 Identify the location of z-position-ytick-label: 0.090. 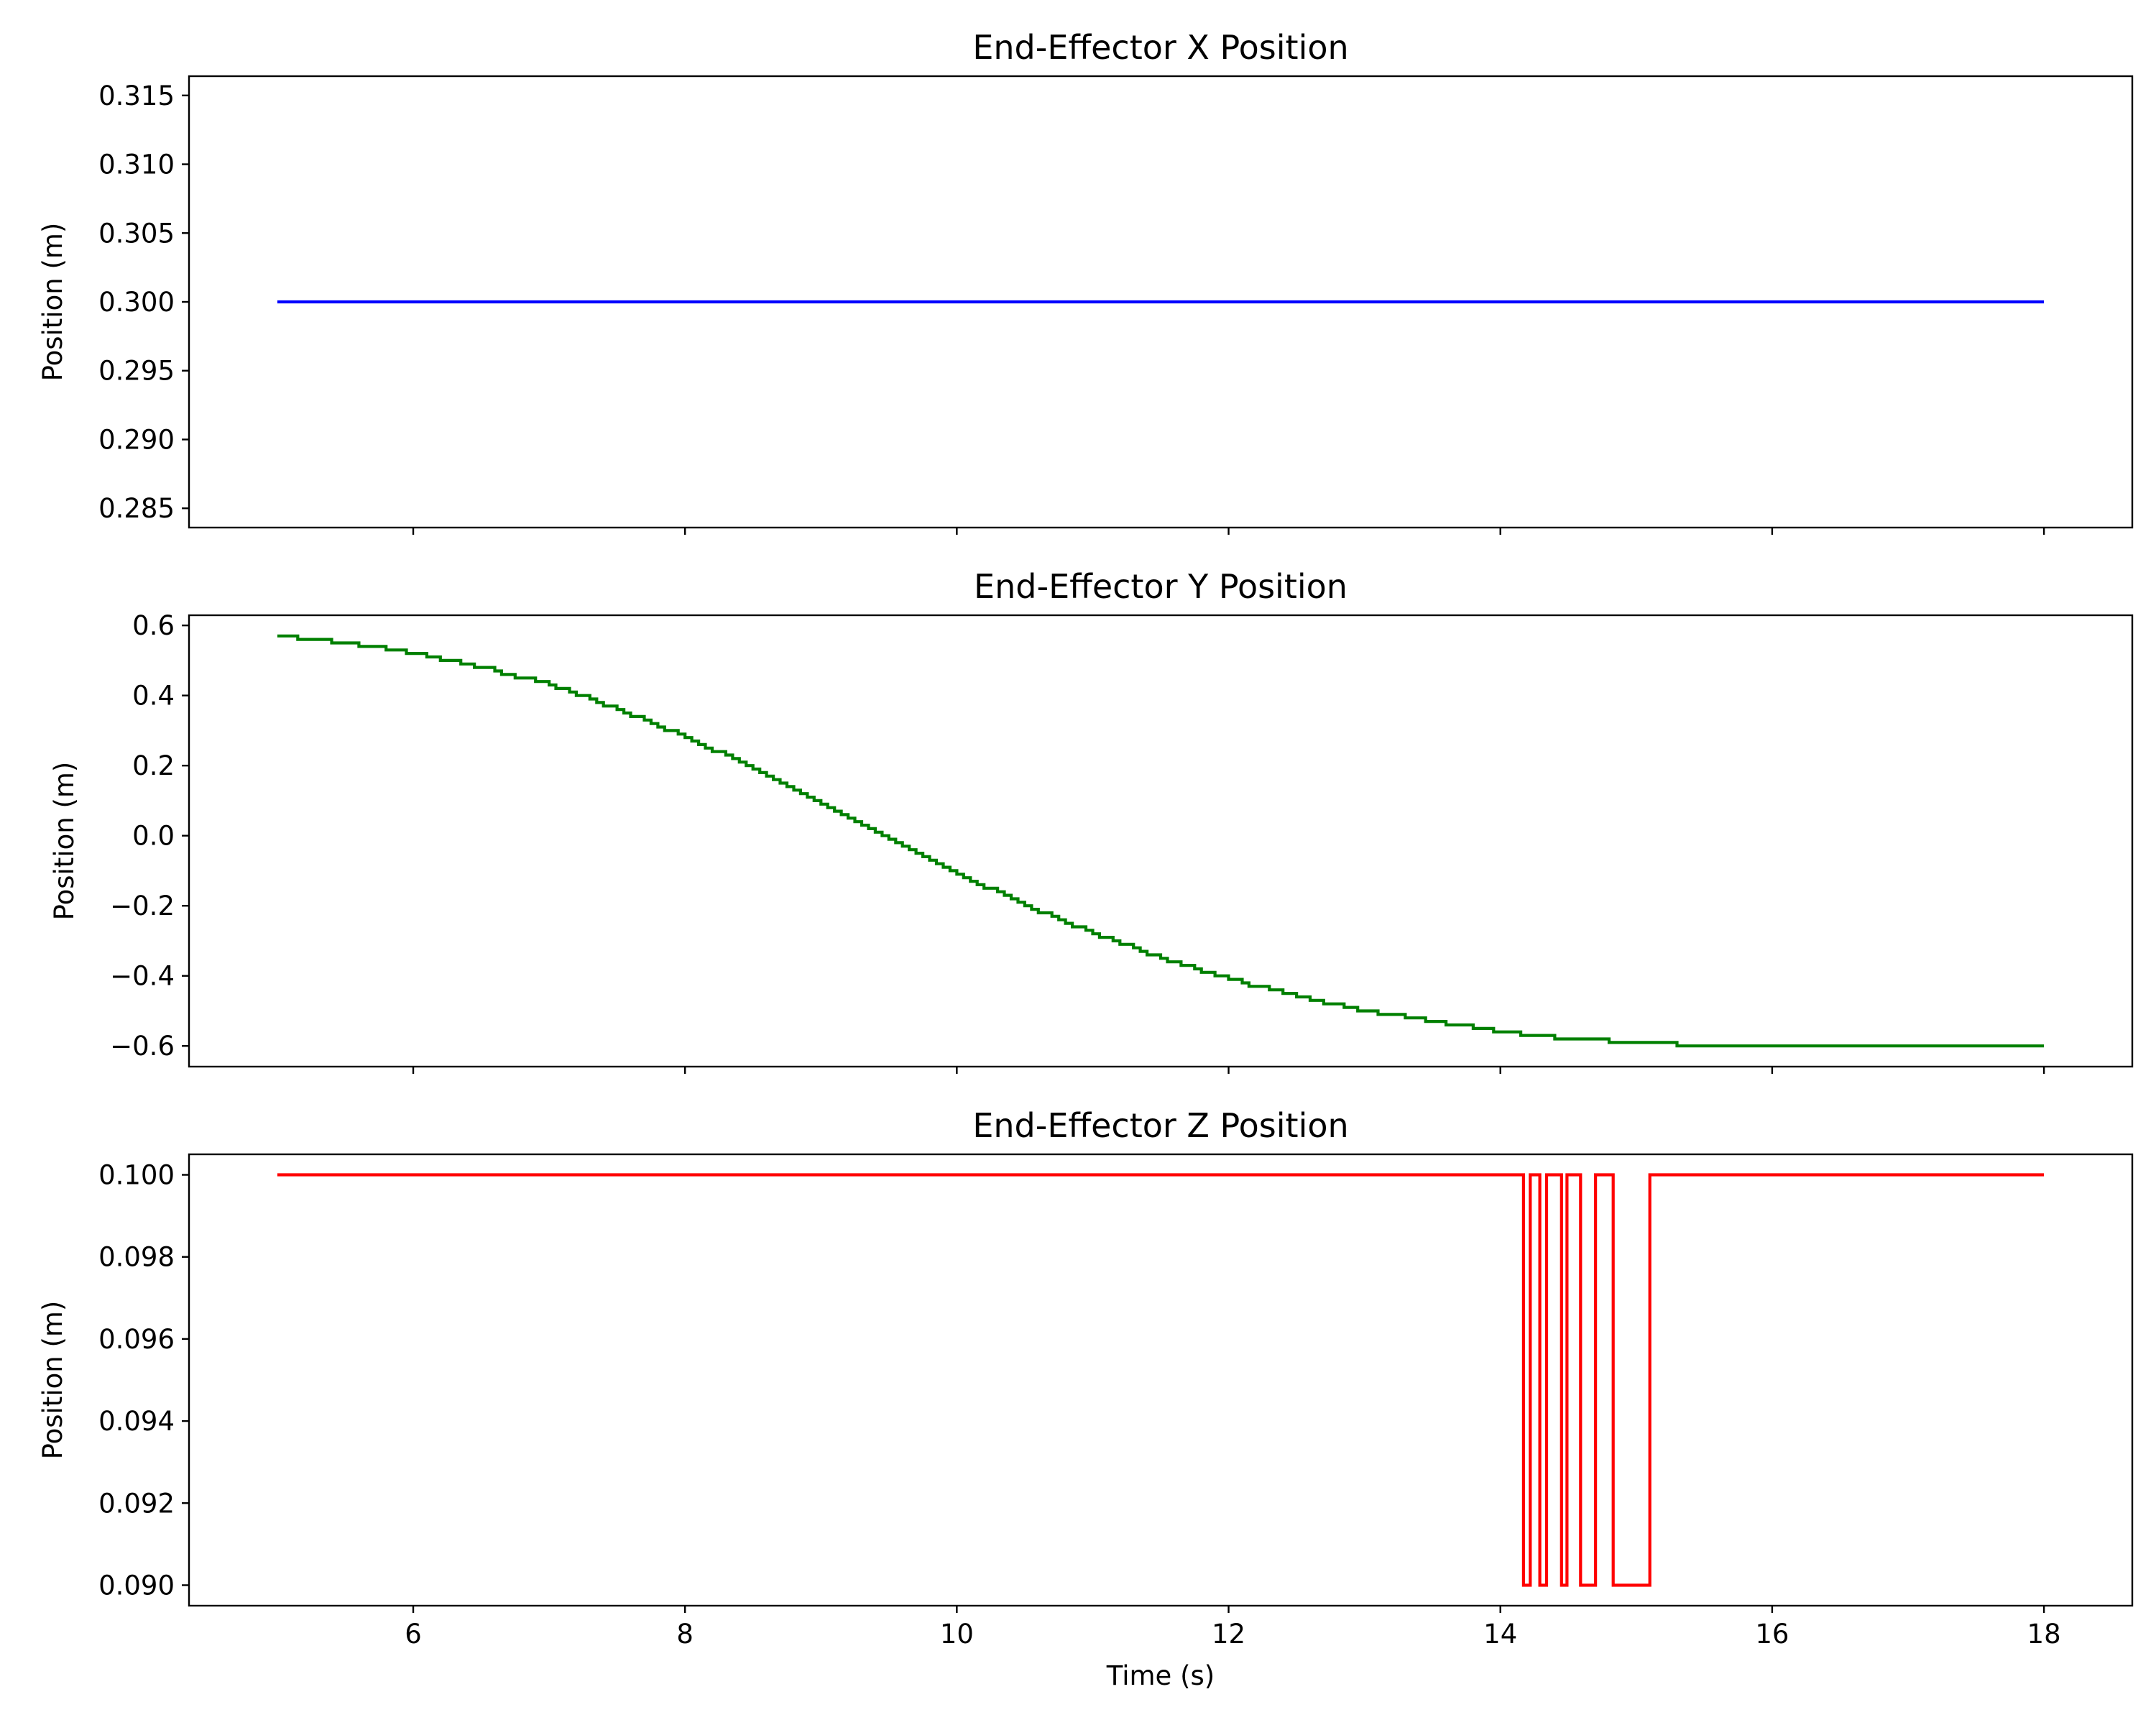
(136, 1585).